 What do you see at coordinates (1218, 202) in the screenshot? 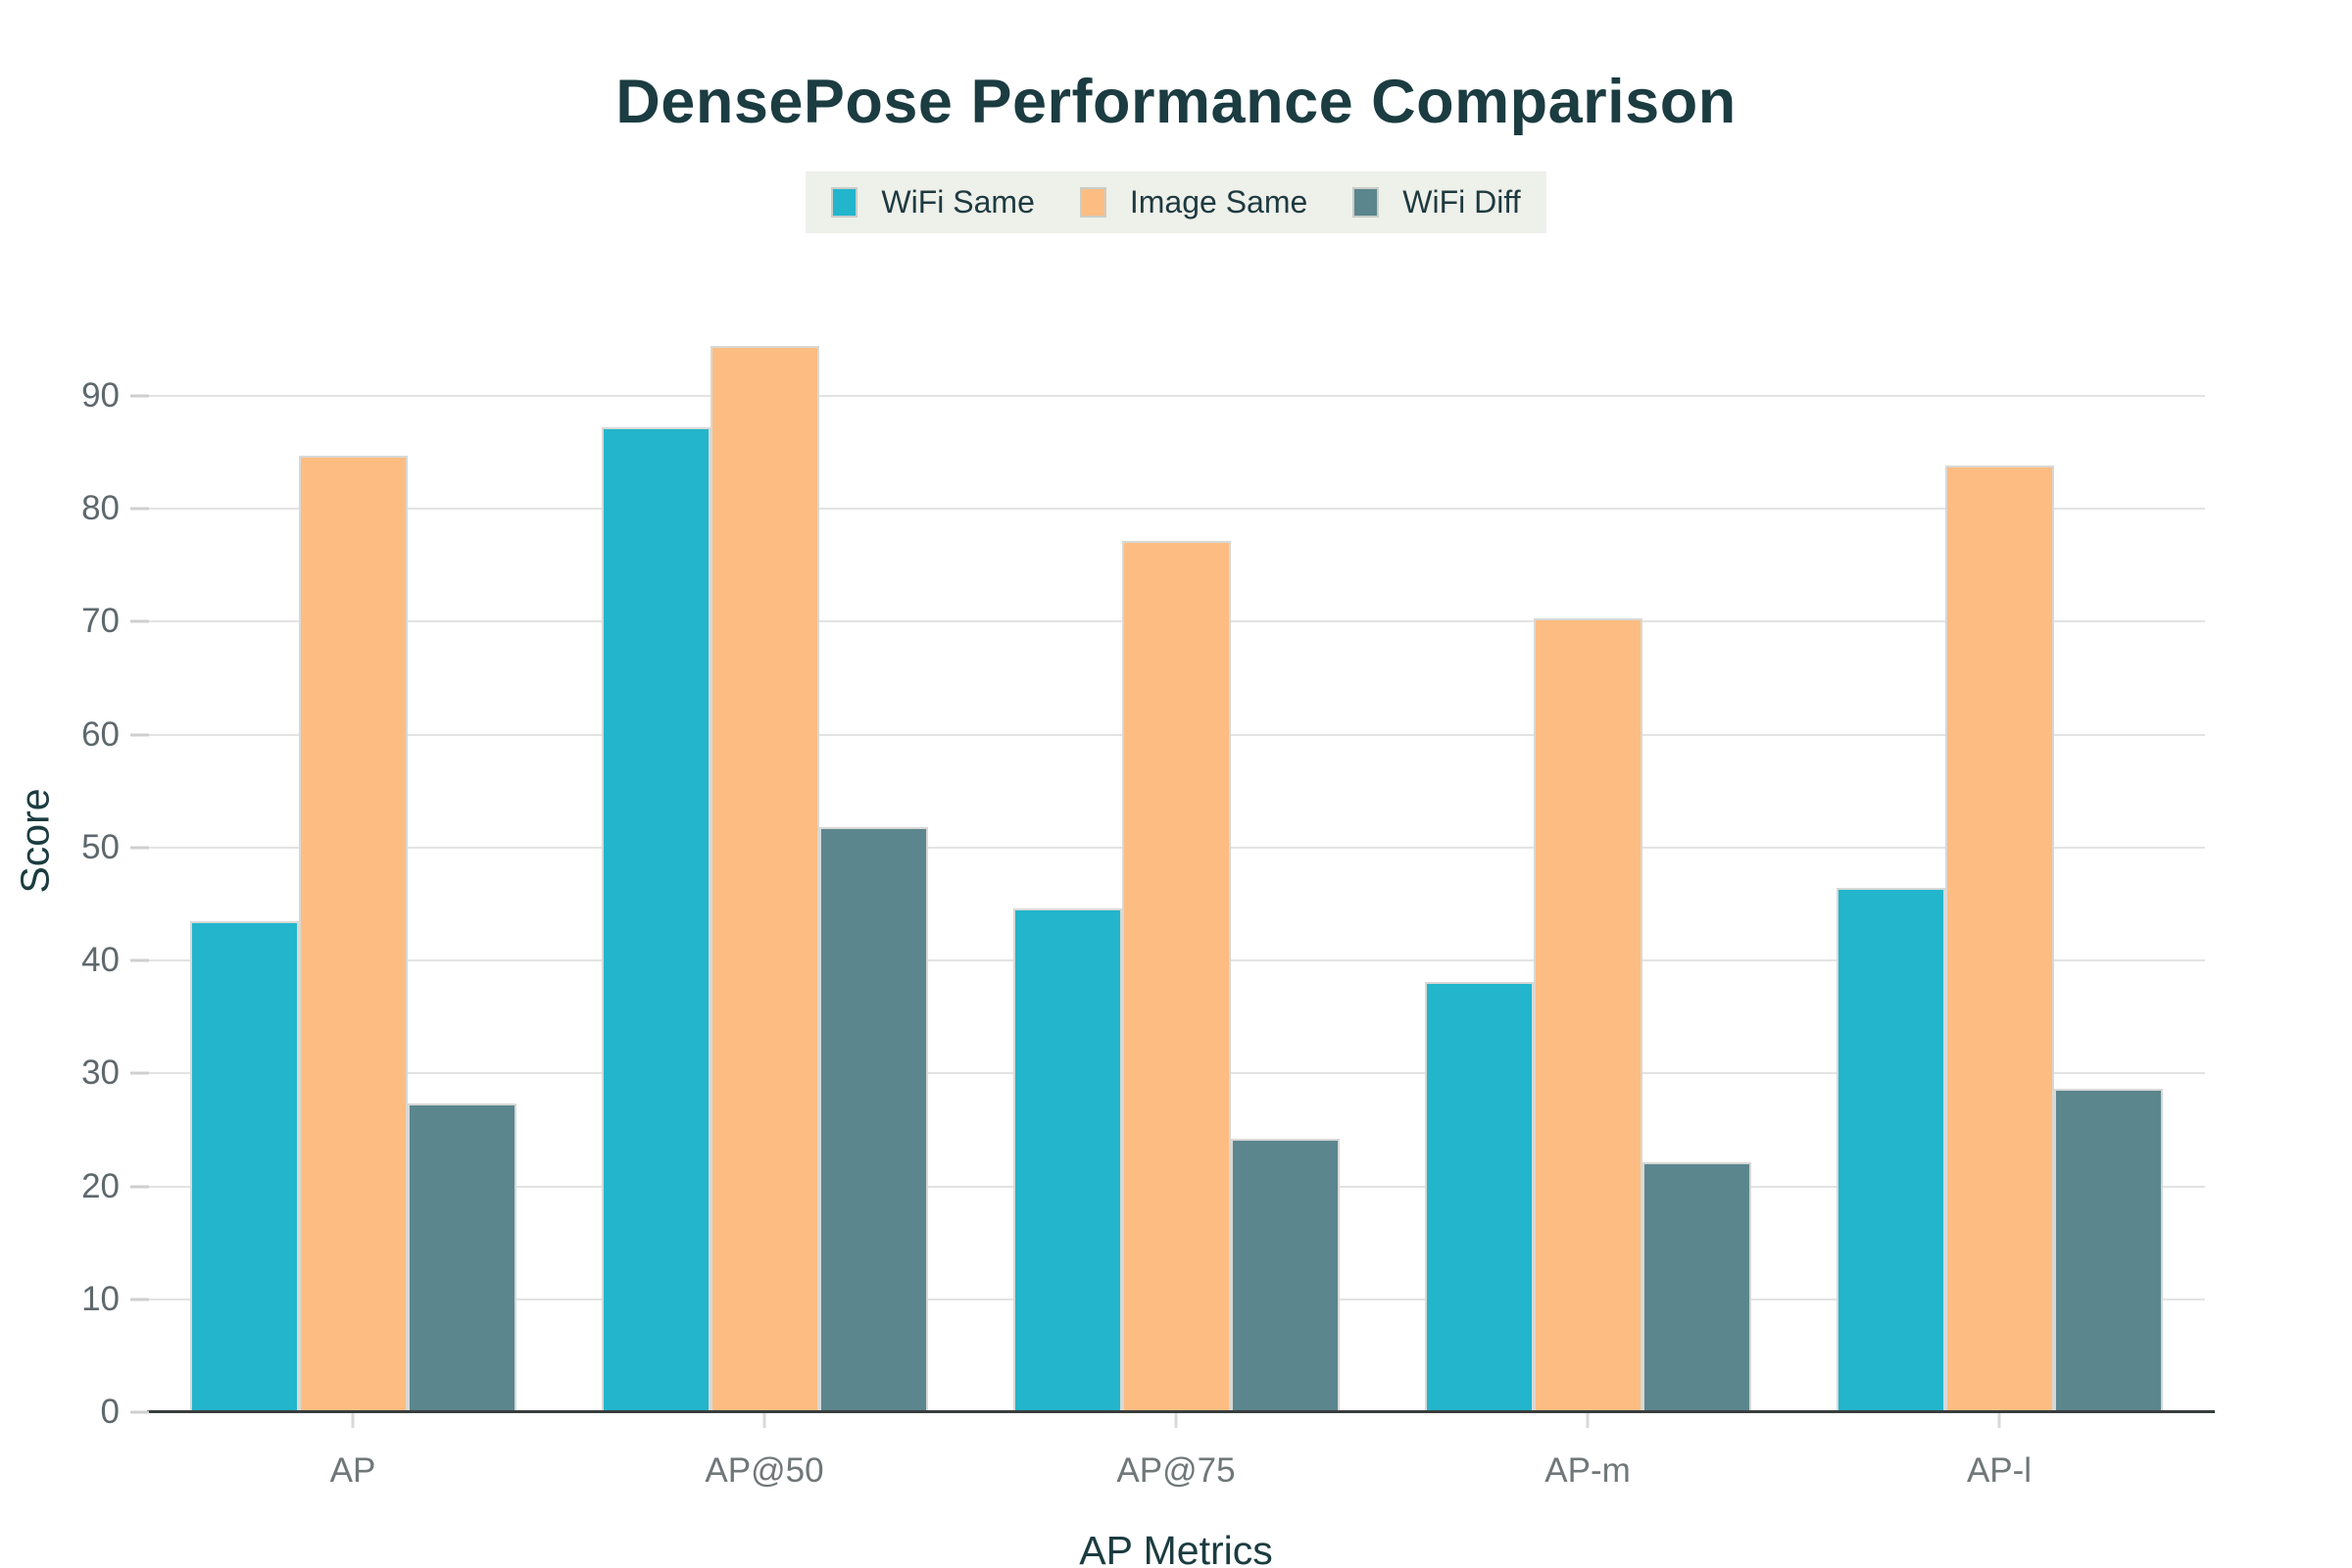
I see `legend-label-image-same: Image Same` at bounding box center [1218, 202].